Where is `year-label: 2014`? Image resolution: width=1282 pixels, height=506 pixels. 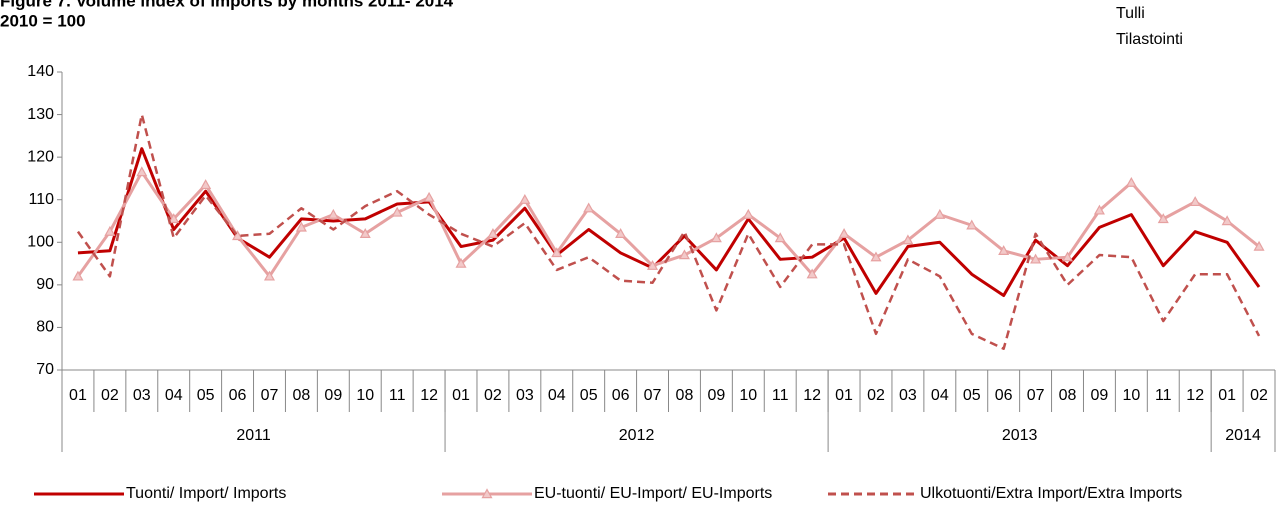 year-label: 2014 is located at coordinates (1243, 435).